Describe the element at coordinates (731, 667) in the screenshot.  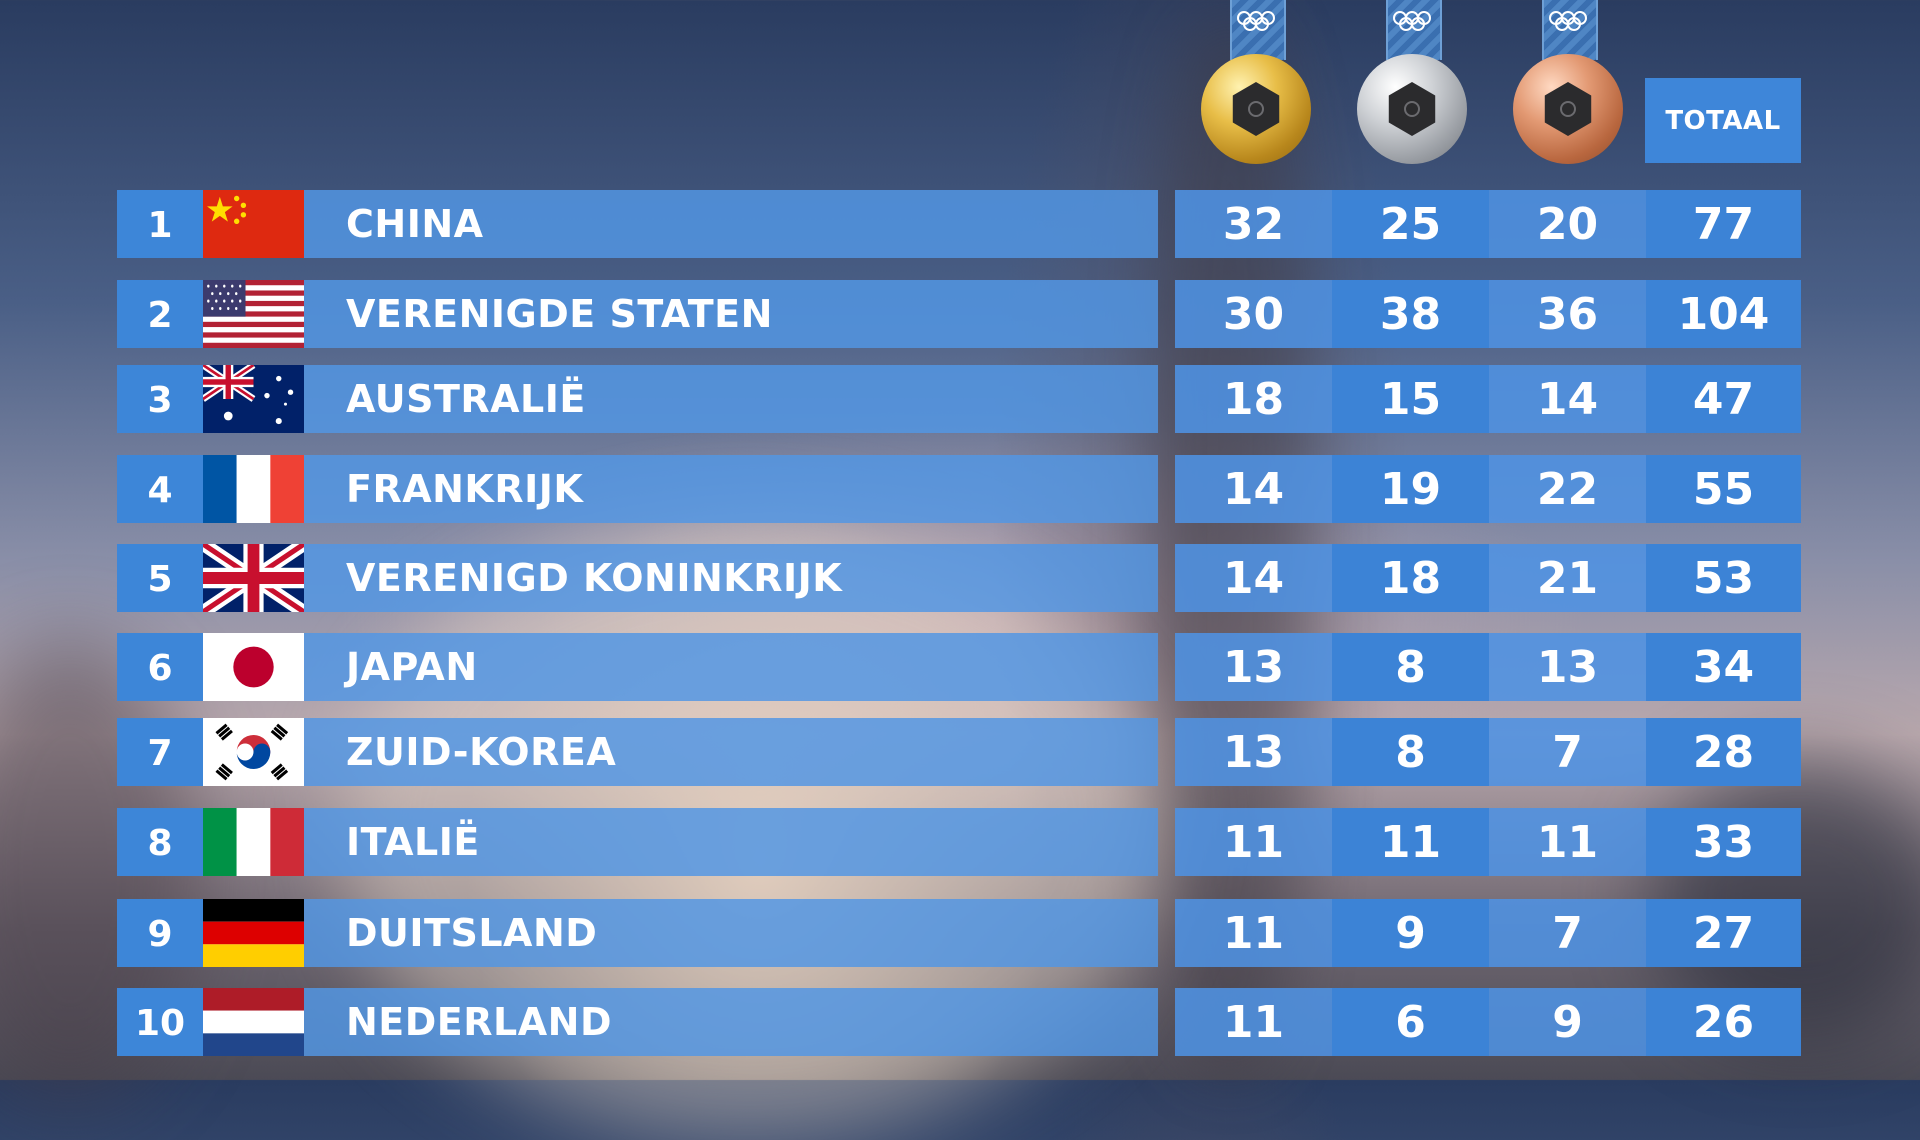
I see `country-name: JAPAN` at that location.